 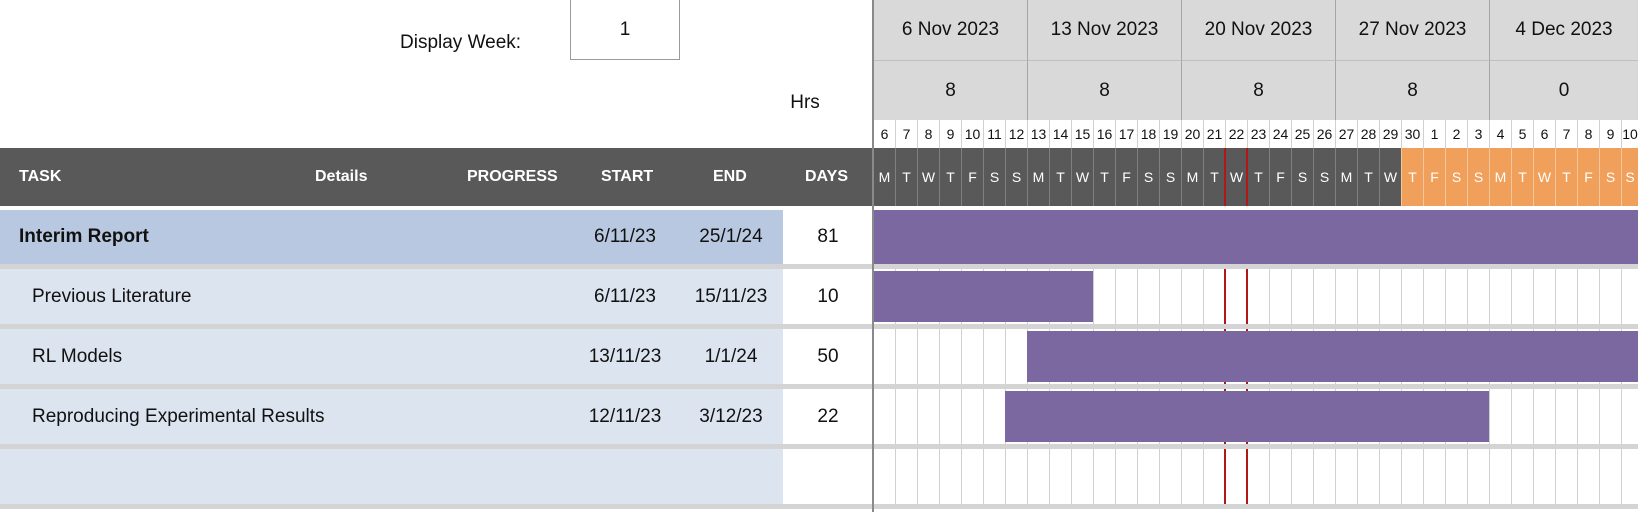 I want to click on day-number: 2, so click(x=1456, y=134).